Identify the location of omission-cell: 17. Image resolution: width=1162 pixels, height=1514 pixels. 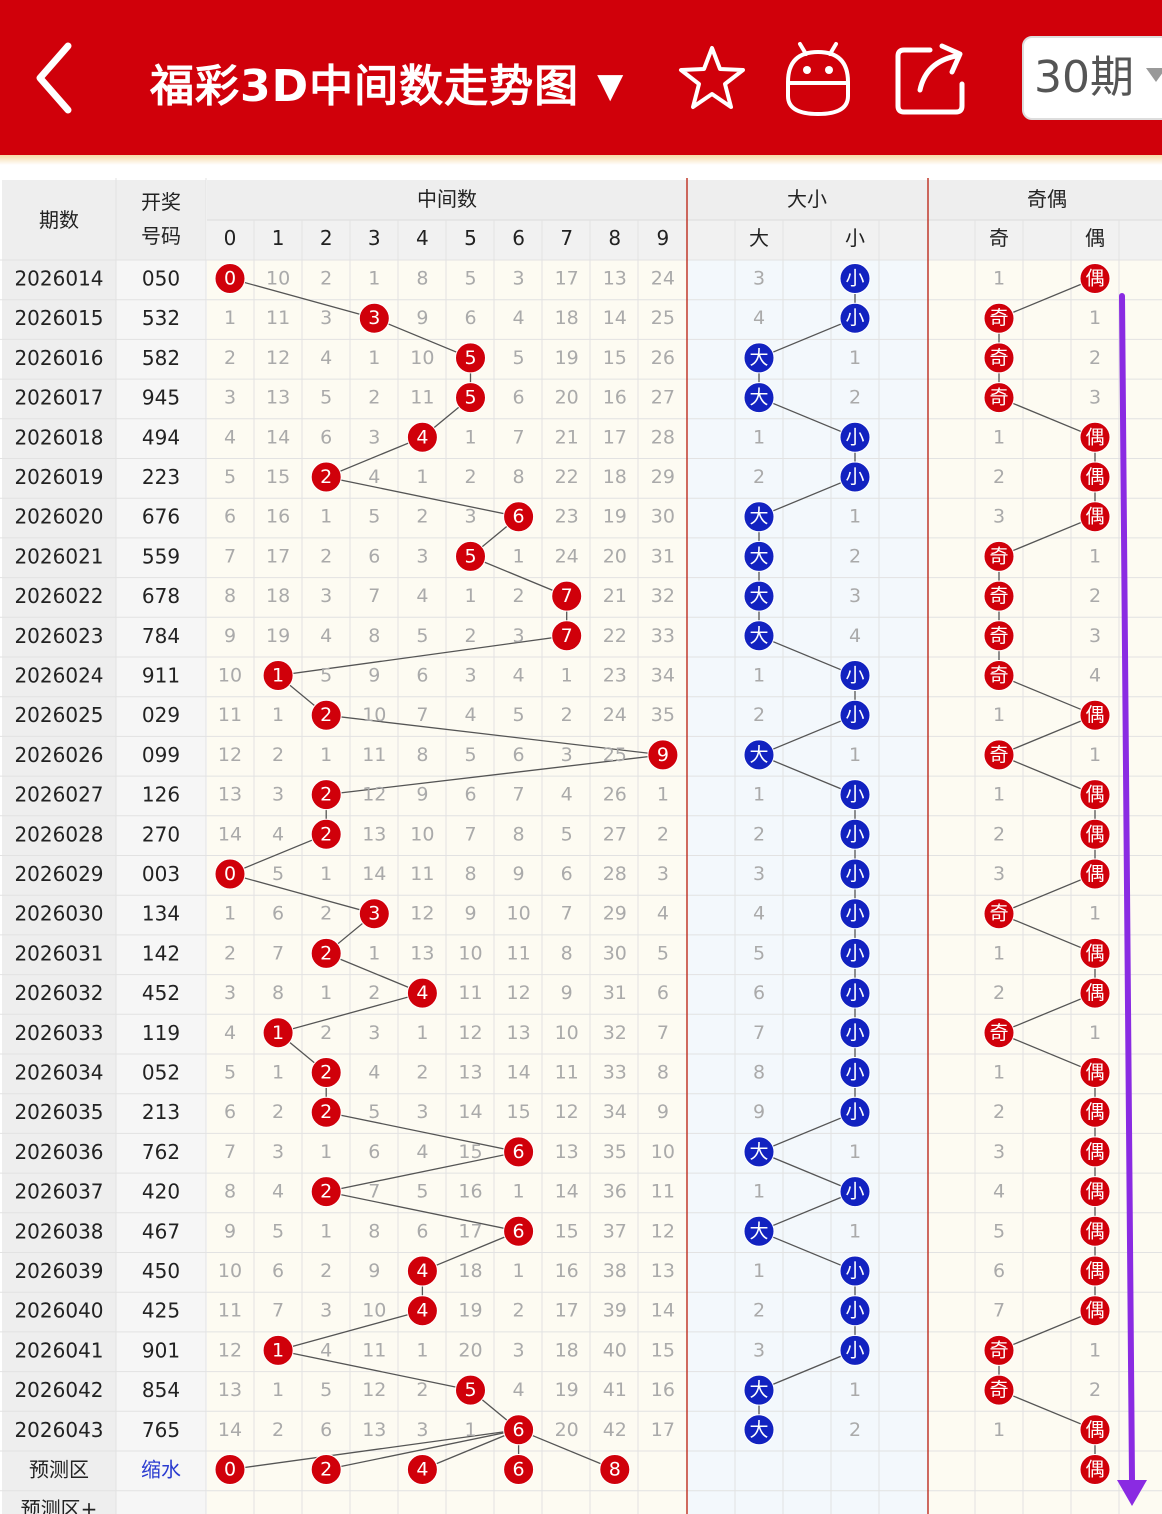
(663, 1430).